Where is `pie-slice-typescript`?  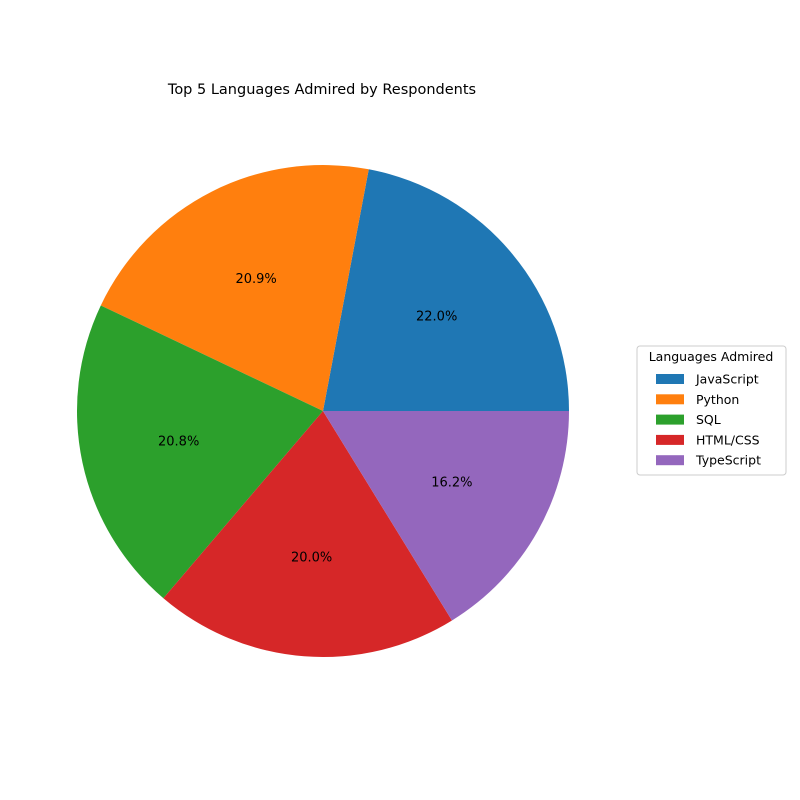 pie-slice-typescript is located at coordinates (446, 516).